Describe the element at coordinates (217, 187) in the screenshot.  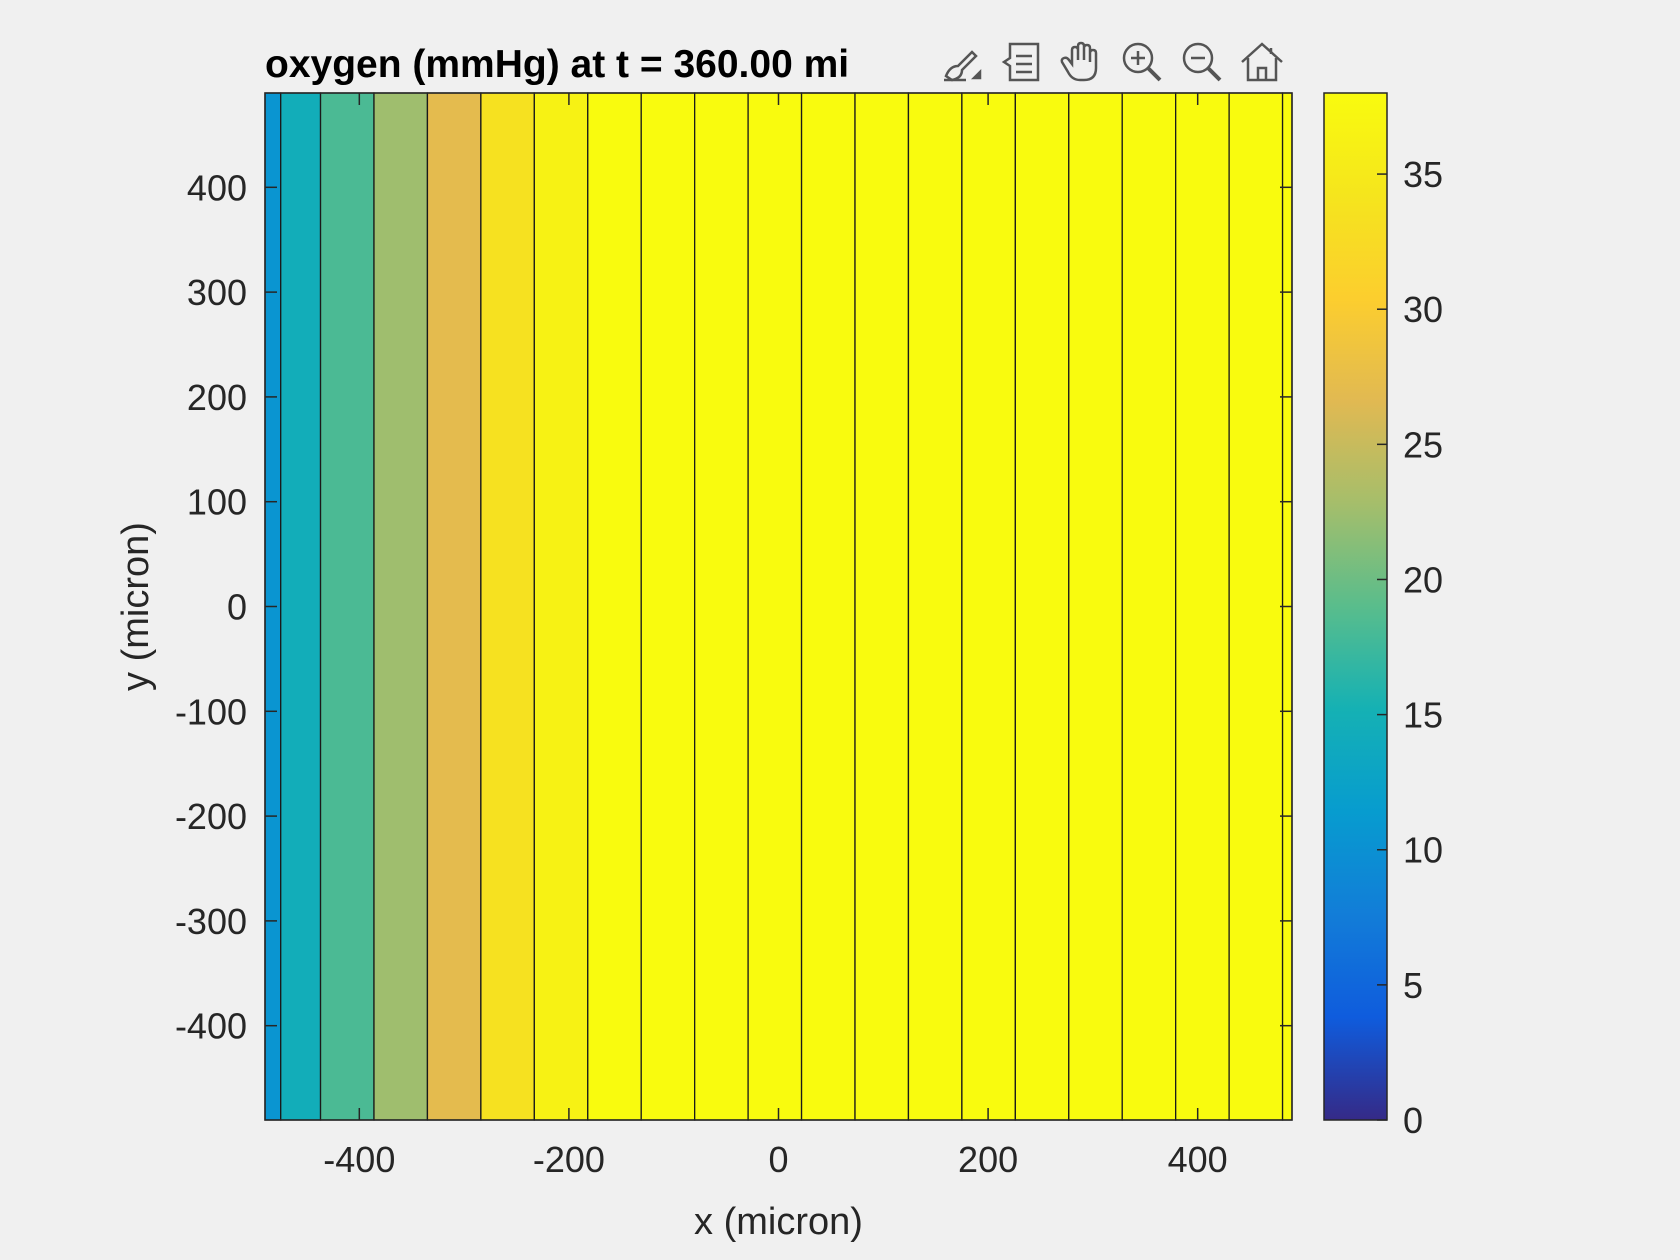
I see `y-tick-label: 400` at that location.